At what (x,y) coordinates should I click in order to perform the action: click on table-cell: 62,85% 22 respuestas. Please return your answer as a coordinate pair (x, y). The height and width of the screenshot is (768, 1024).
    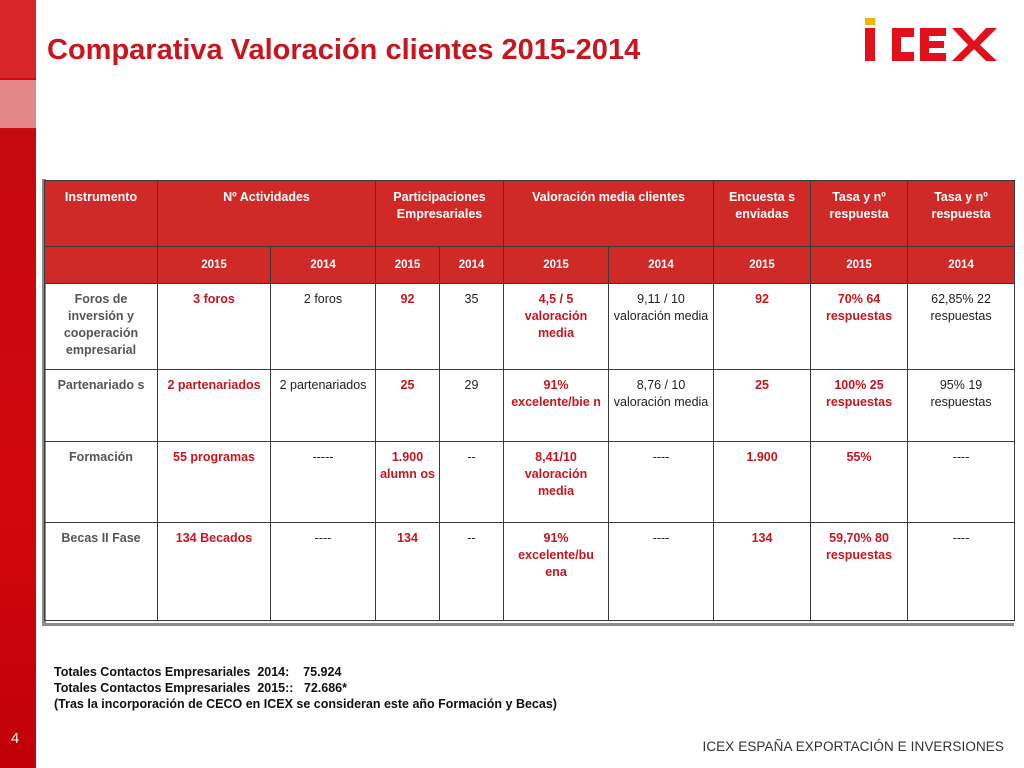
    Looking at the image, I should click on (961, 326).